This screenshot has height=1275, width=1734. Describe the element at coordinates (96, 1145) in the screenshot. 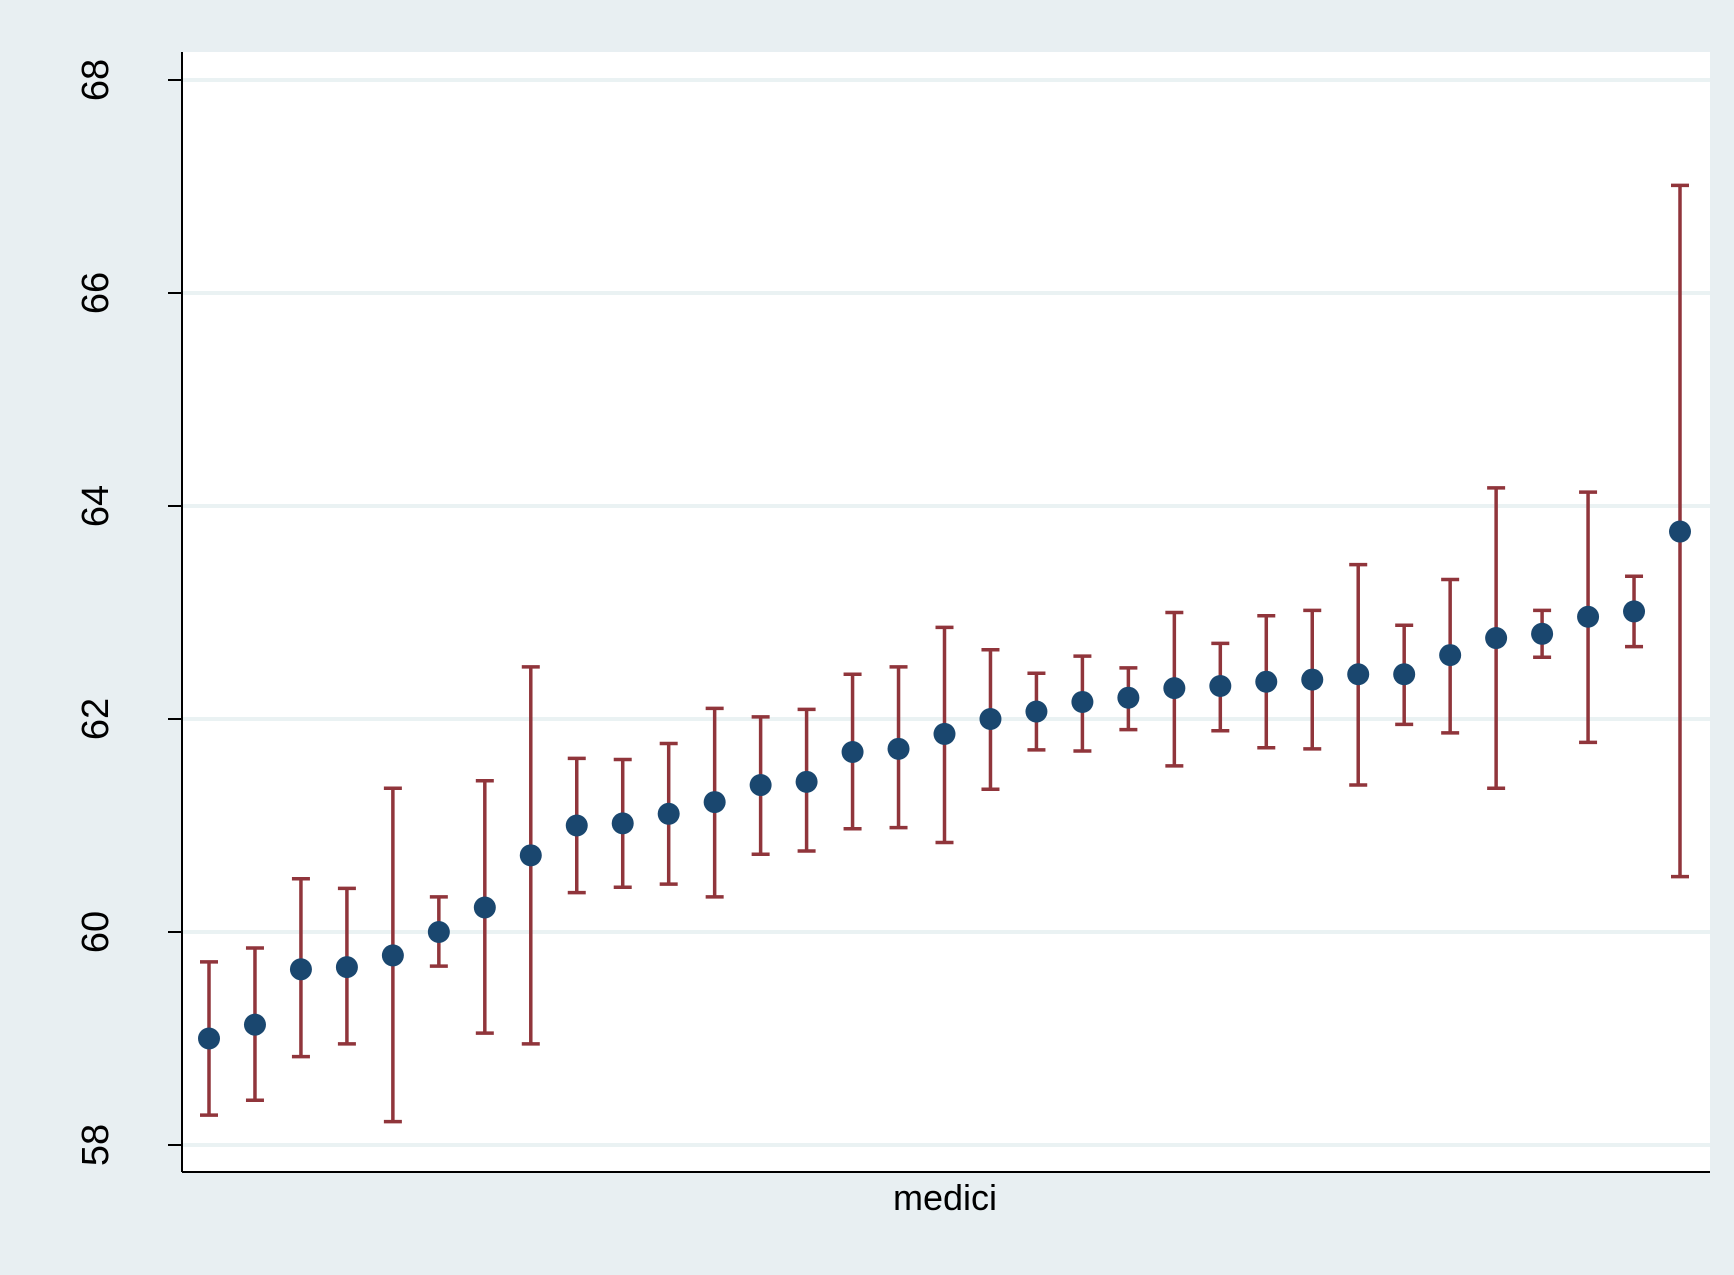

I see `y-tick-label: 58` at that location.